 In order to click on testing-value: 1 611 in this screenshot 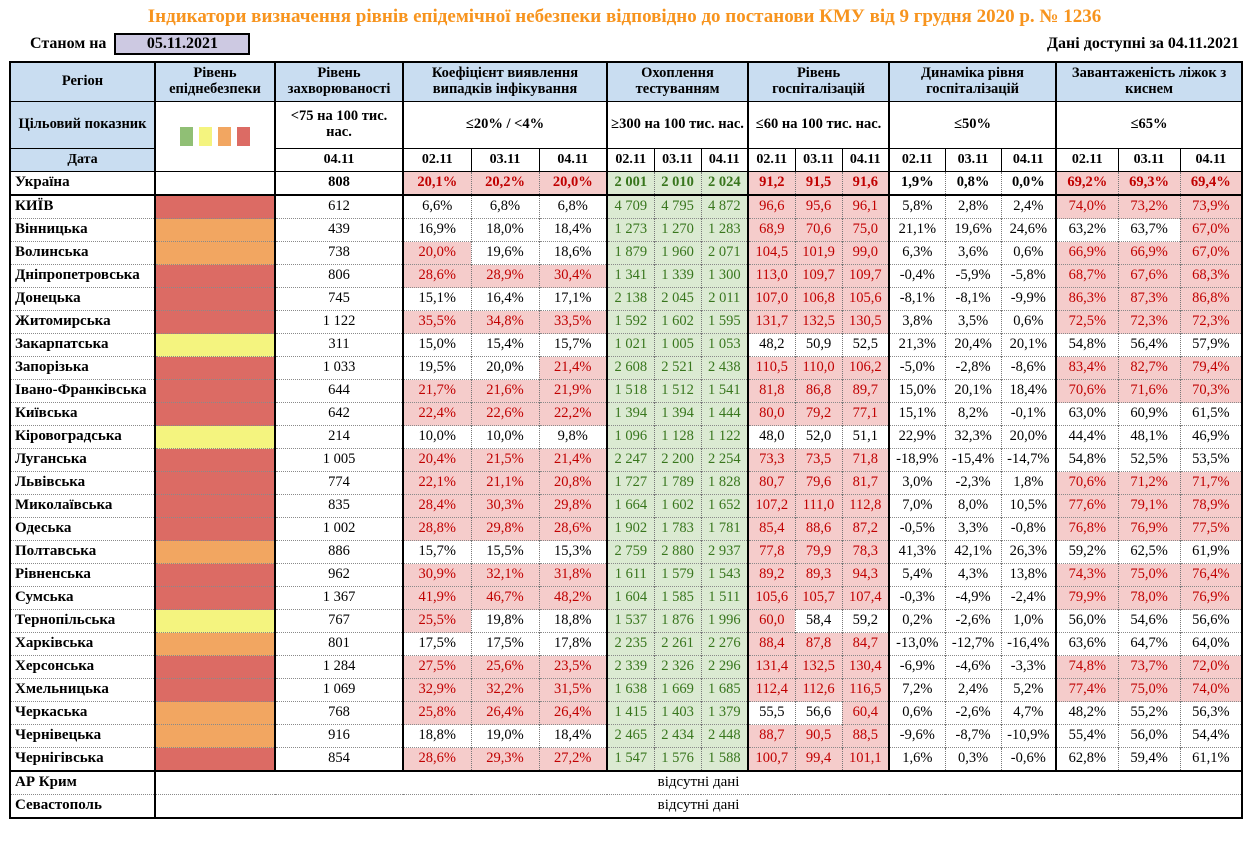, I will do `click(630, 575)`.